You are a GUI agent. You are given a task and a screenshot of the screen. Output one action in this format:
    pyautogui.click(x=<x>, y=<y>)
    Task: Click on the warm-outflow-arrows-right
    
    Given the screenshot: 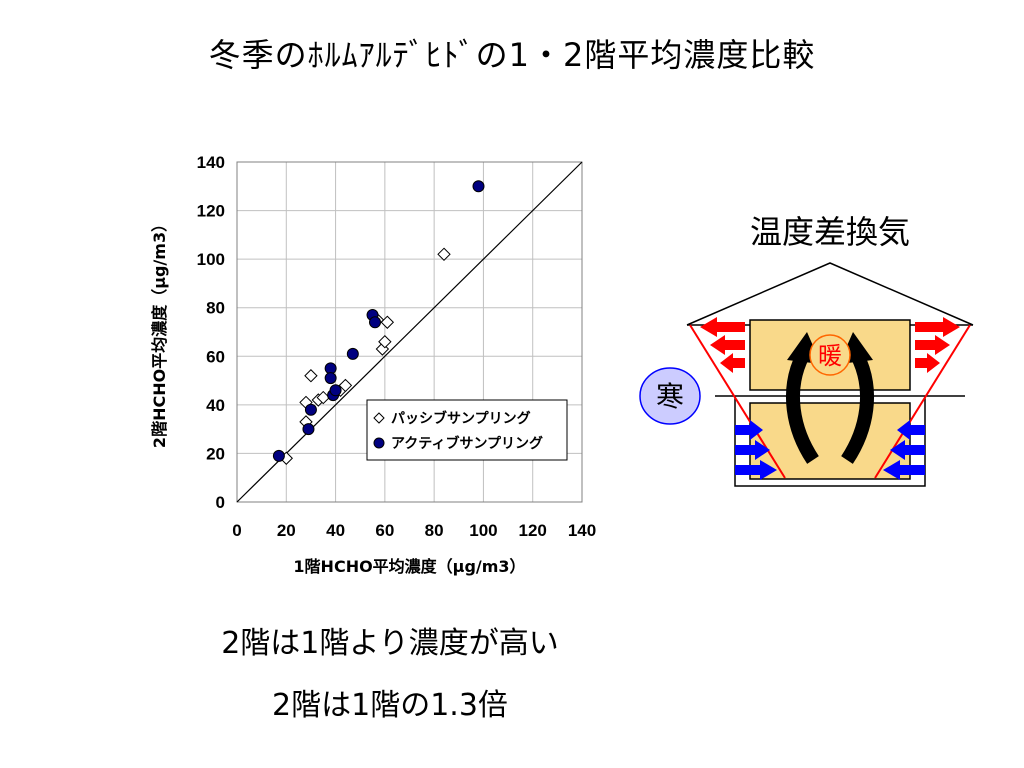 What is the action you would take?
    pyautogui.click(x=937, y=345)
    